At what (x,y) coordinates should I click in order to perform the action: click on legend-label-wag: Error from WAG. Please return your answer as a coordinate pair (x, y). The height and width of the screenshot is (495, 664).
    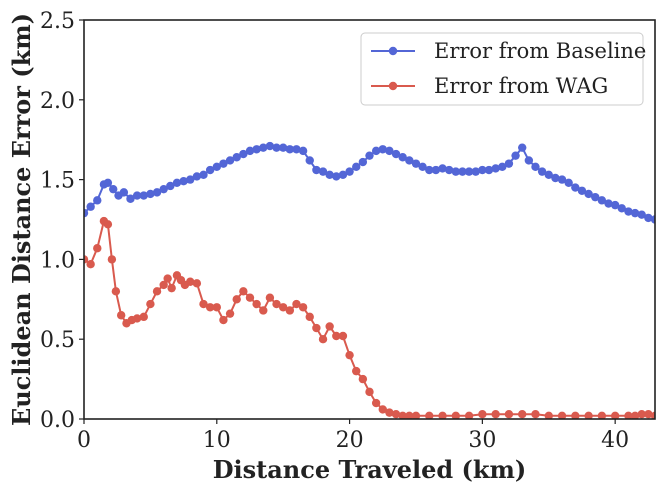
    Looking at the image, I should click on (521, 86).